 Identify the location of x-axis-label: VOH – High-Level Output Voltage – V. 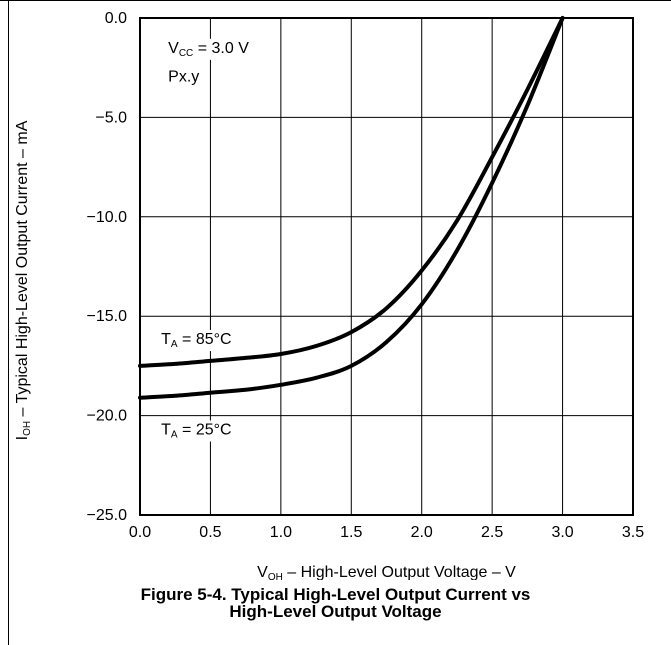
(386, 572).